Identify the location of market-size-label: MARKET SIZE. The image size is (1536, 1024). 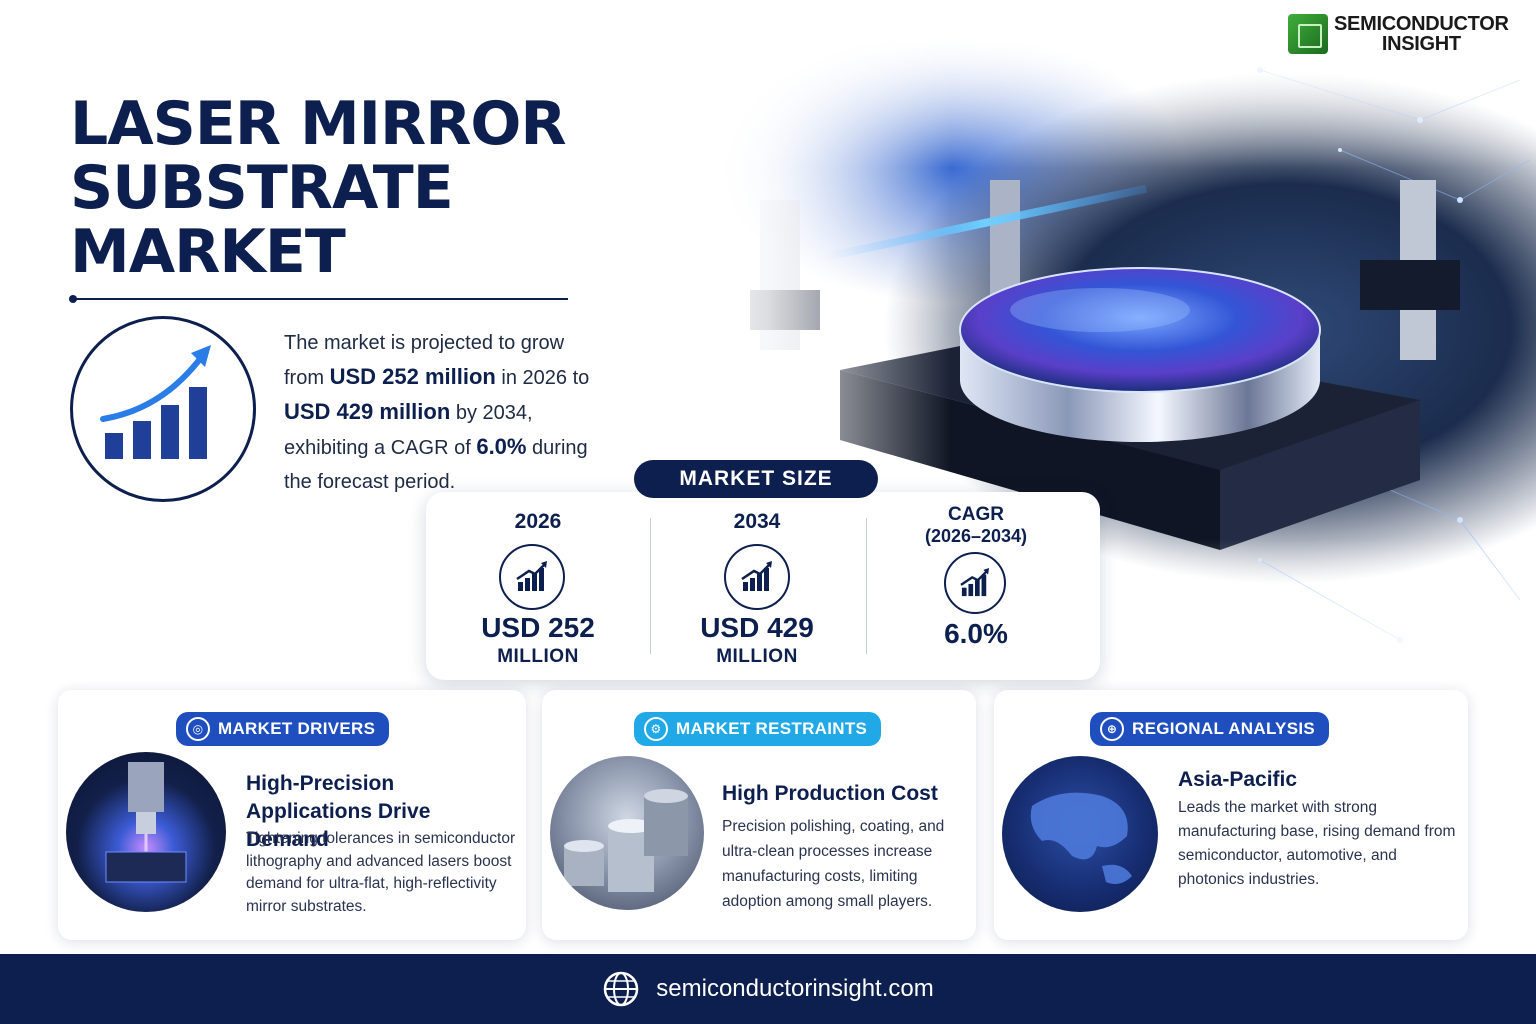
(756, 479).